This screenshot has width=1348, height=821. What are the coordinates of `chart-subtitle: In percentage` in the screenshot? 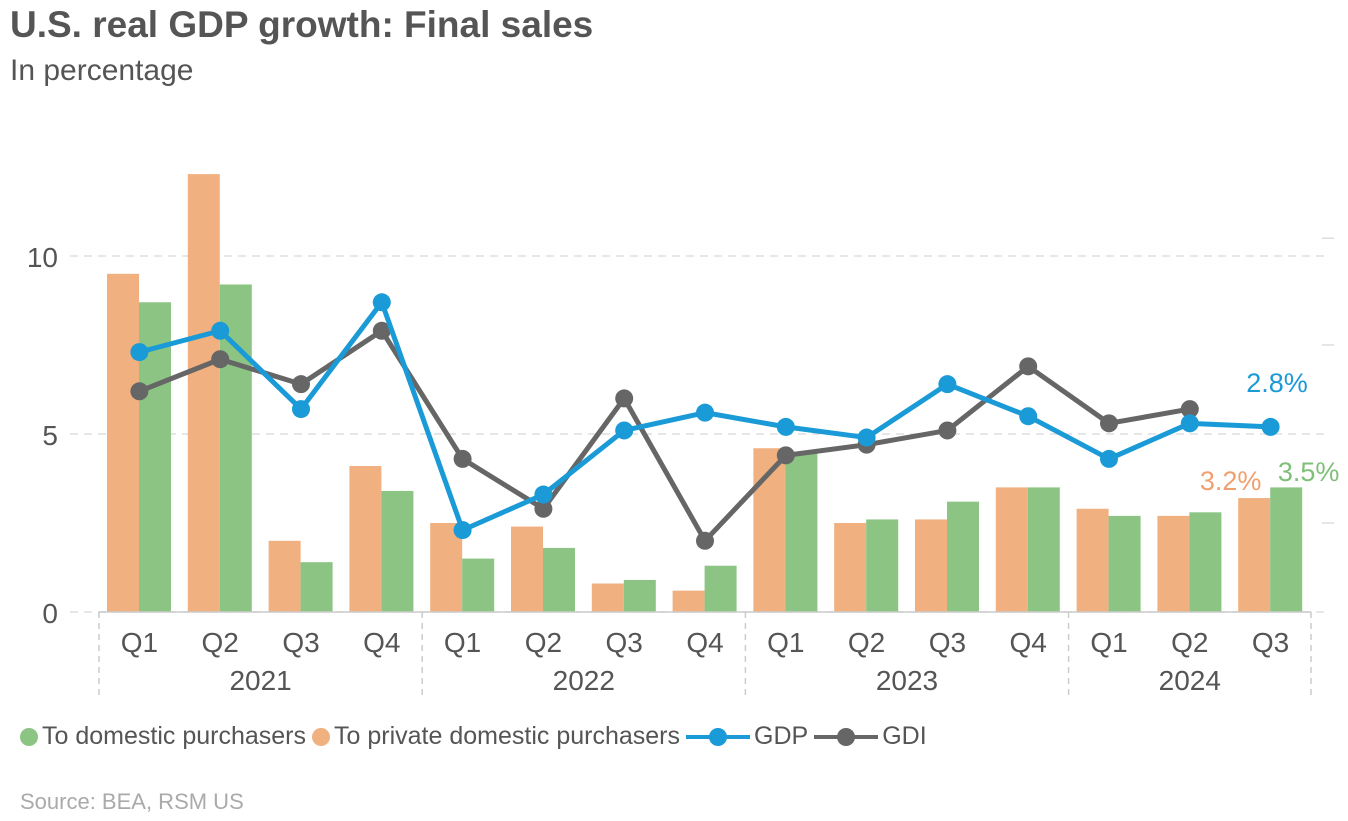 It's located at (102, 70).